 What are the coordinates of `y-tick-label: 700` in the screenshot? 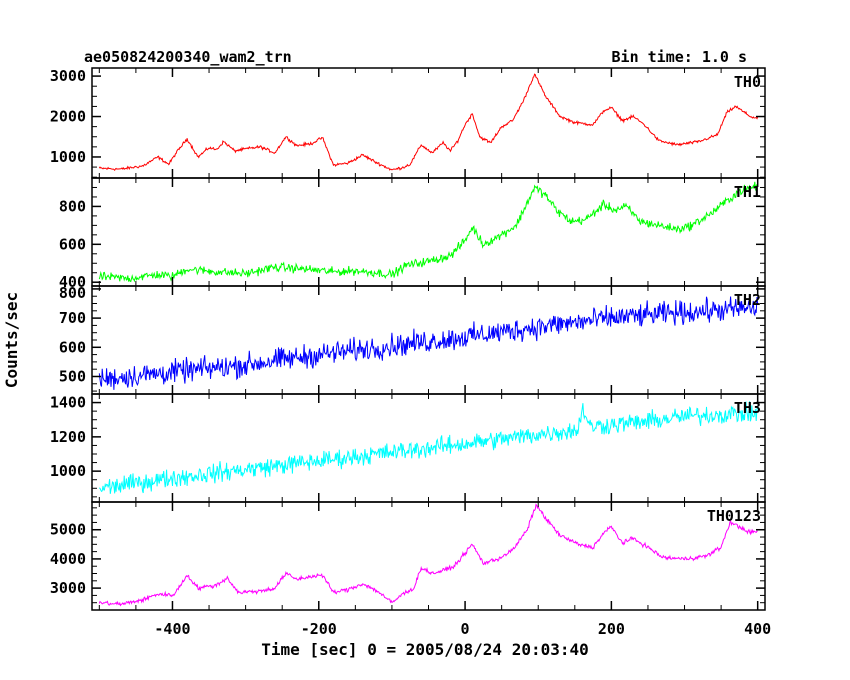 It's located at (72, 318).